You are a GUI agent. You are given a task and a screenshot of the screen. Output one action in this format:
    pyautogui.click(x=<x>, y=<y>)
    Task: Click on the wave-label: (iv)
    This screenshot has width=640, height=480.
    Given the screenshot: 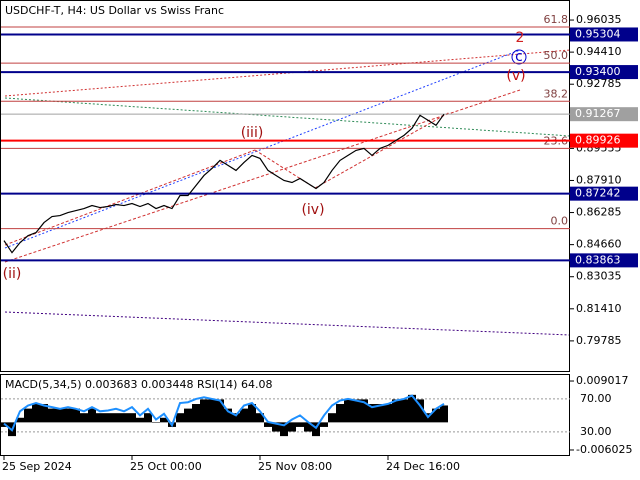 What is the action you would take?
    pyautogui.click(x=312, y=210)
    